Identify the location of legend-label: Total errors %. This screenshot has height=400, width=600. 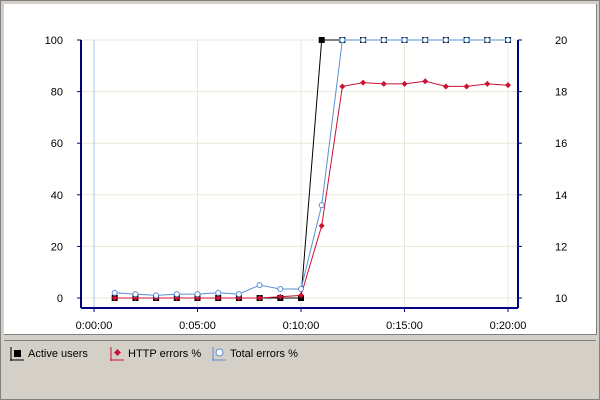
(264, 354).